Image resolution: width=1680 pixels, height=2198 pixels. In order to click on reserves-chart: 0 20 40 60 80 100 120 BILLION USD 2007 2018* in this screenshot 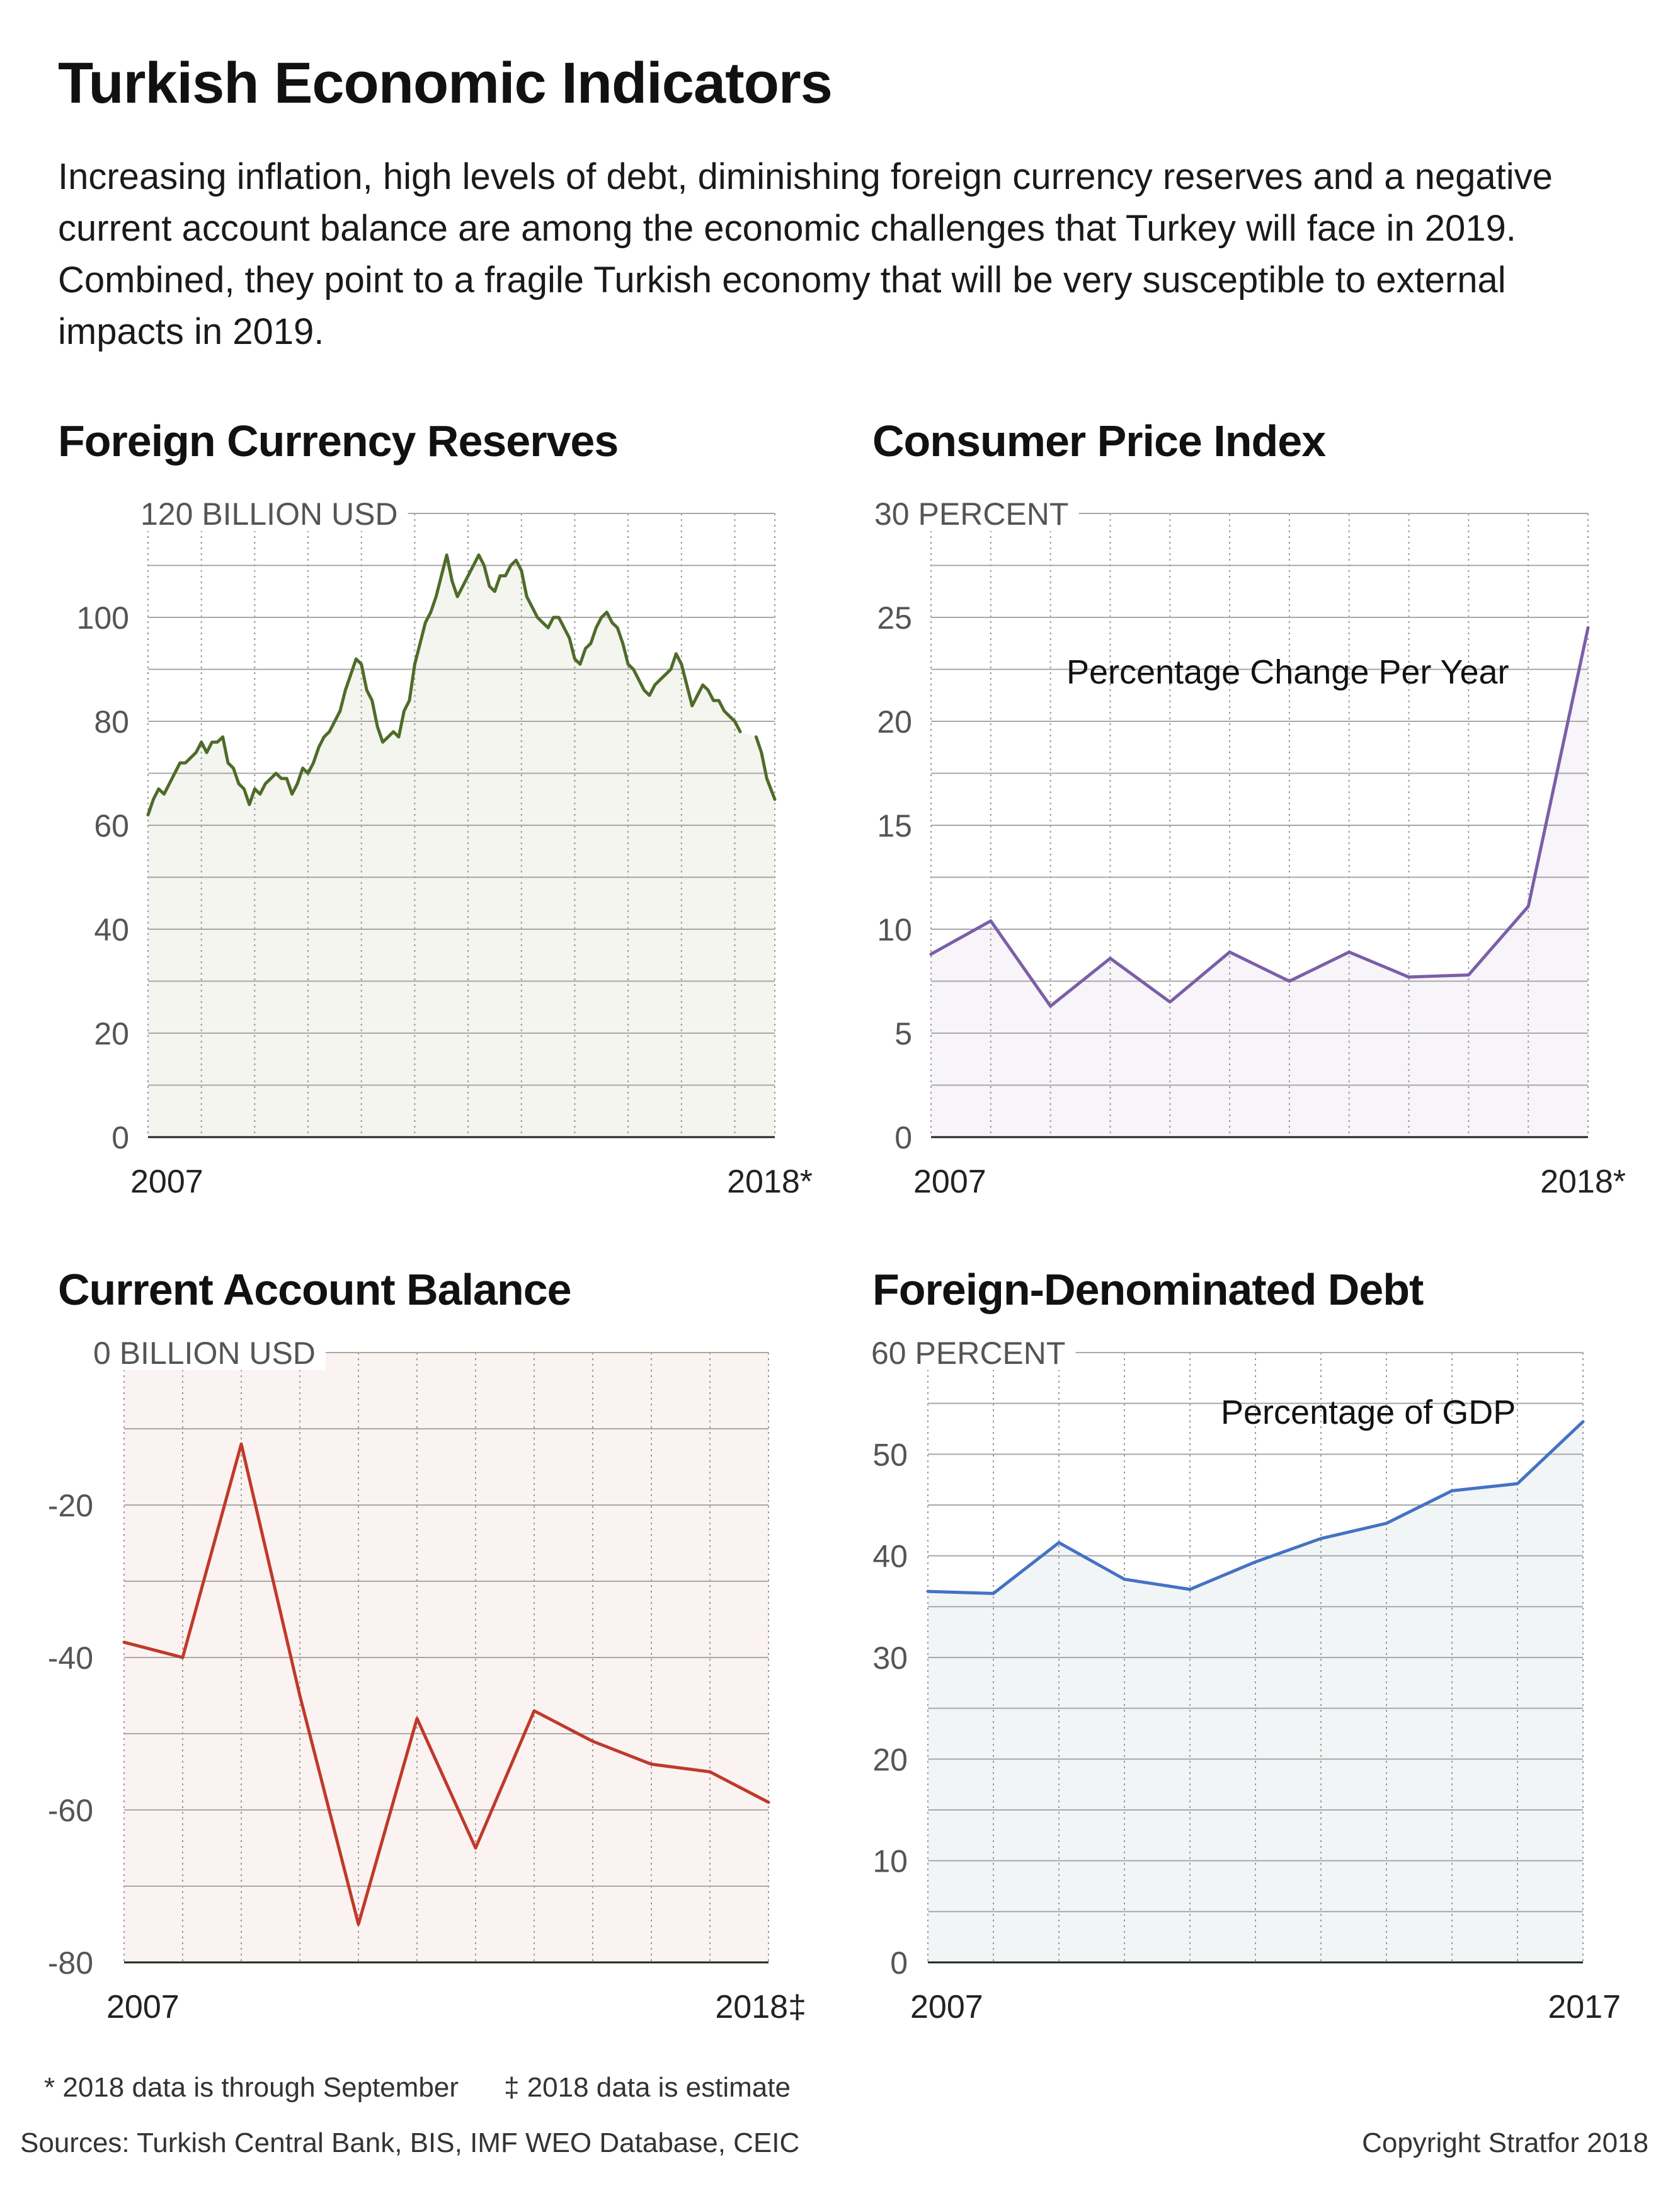, I will do `click(445, 848)`.